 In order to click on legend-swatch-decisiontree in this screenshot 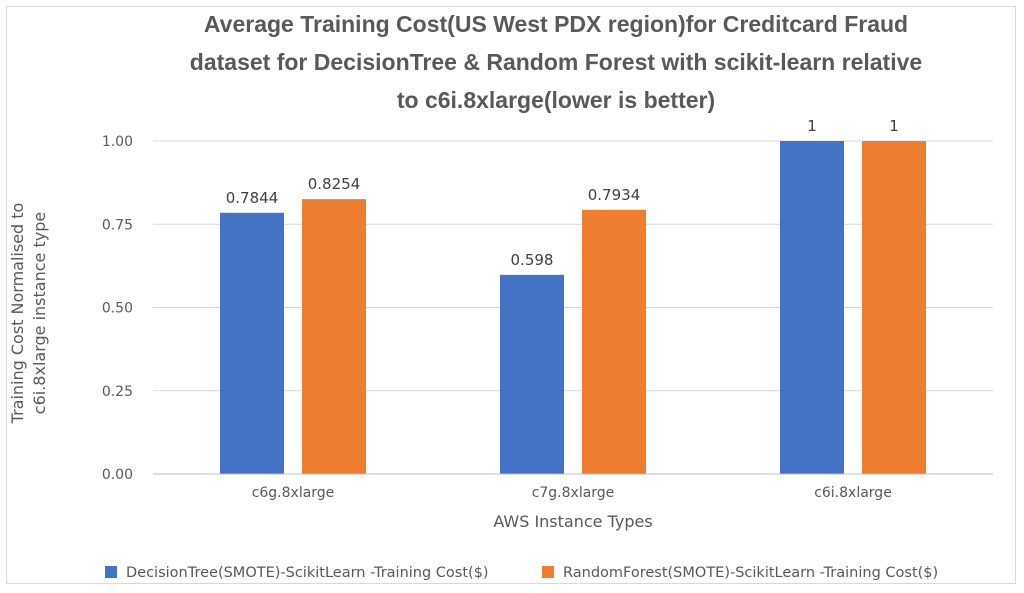, I will do `click(111, 572)`.